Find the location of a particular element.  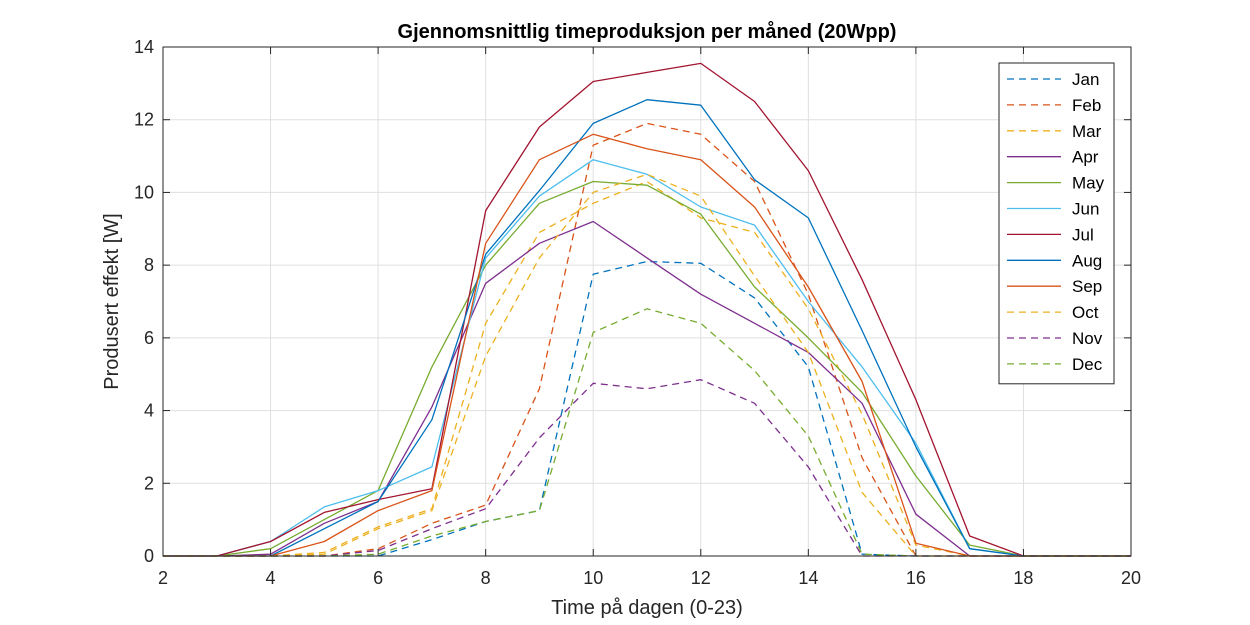

legend-label-jan: Jan is located at coordinates (1085, 79).